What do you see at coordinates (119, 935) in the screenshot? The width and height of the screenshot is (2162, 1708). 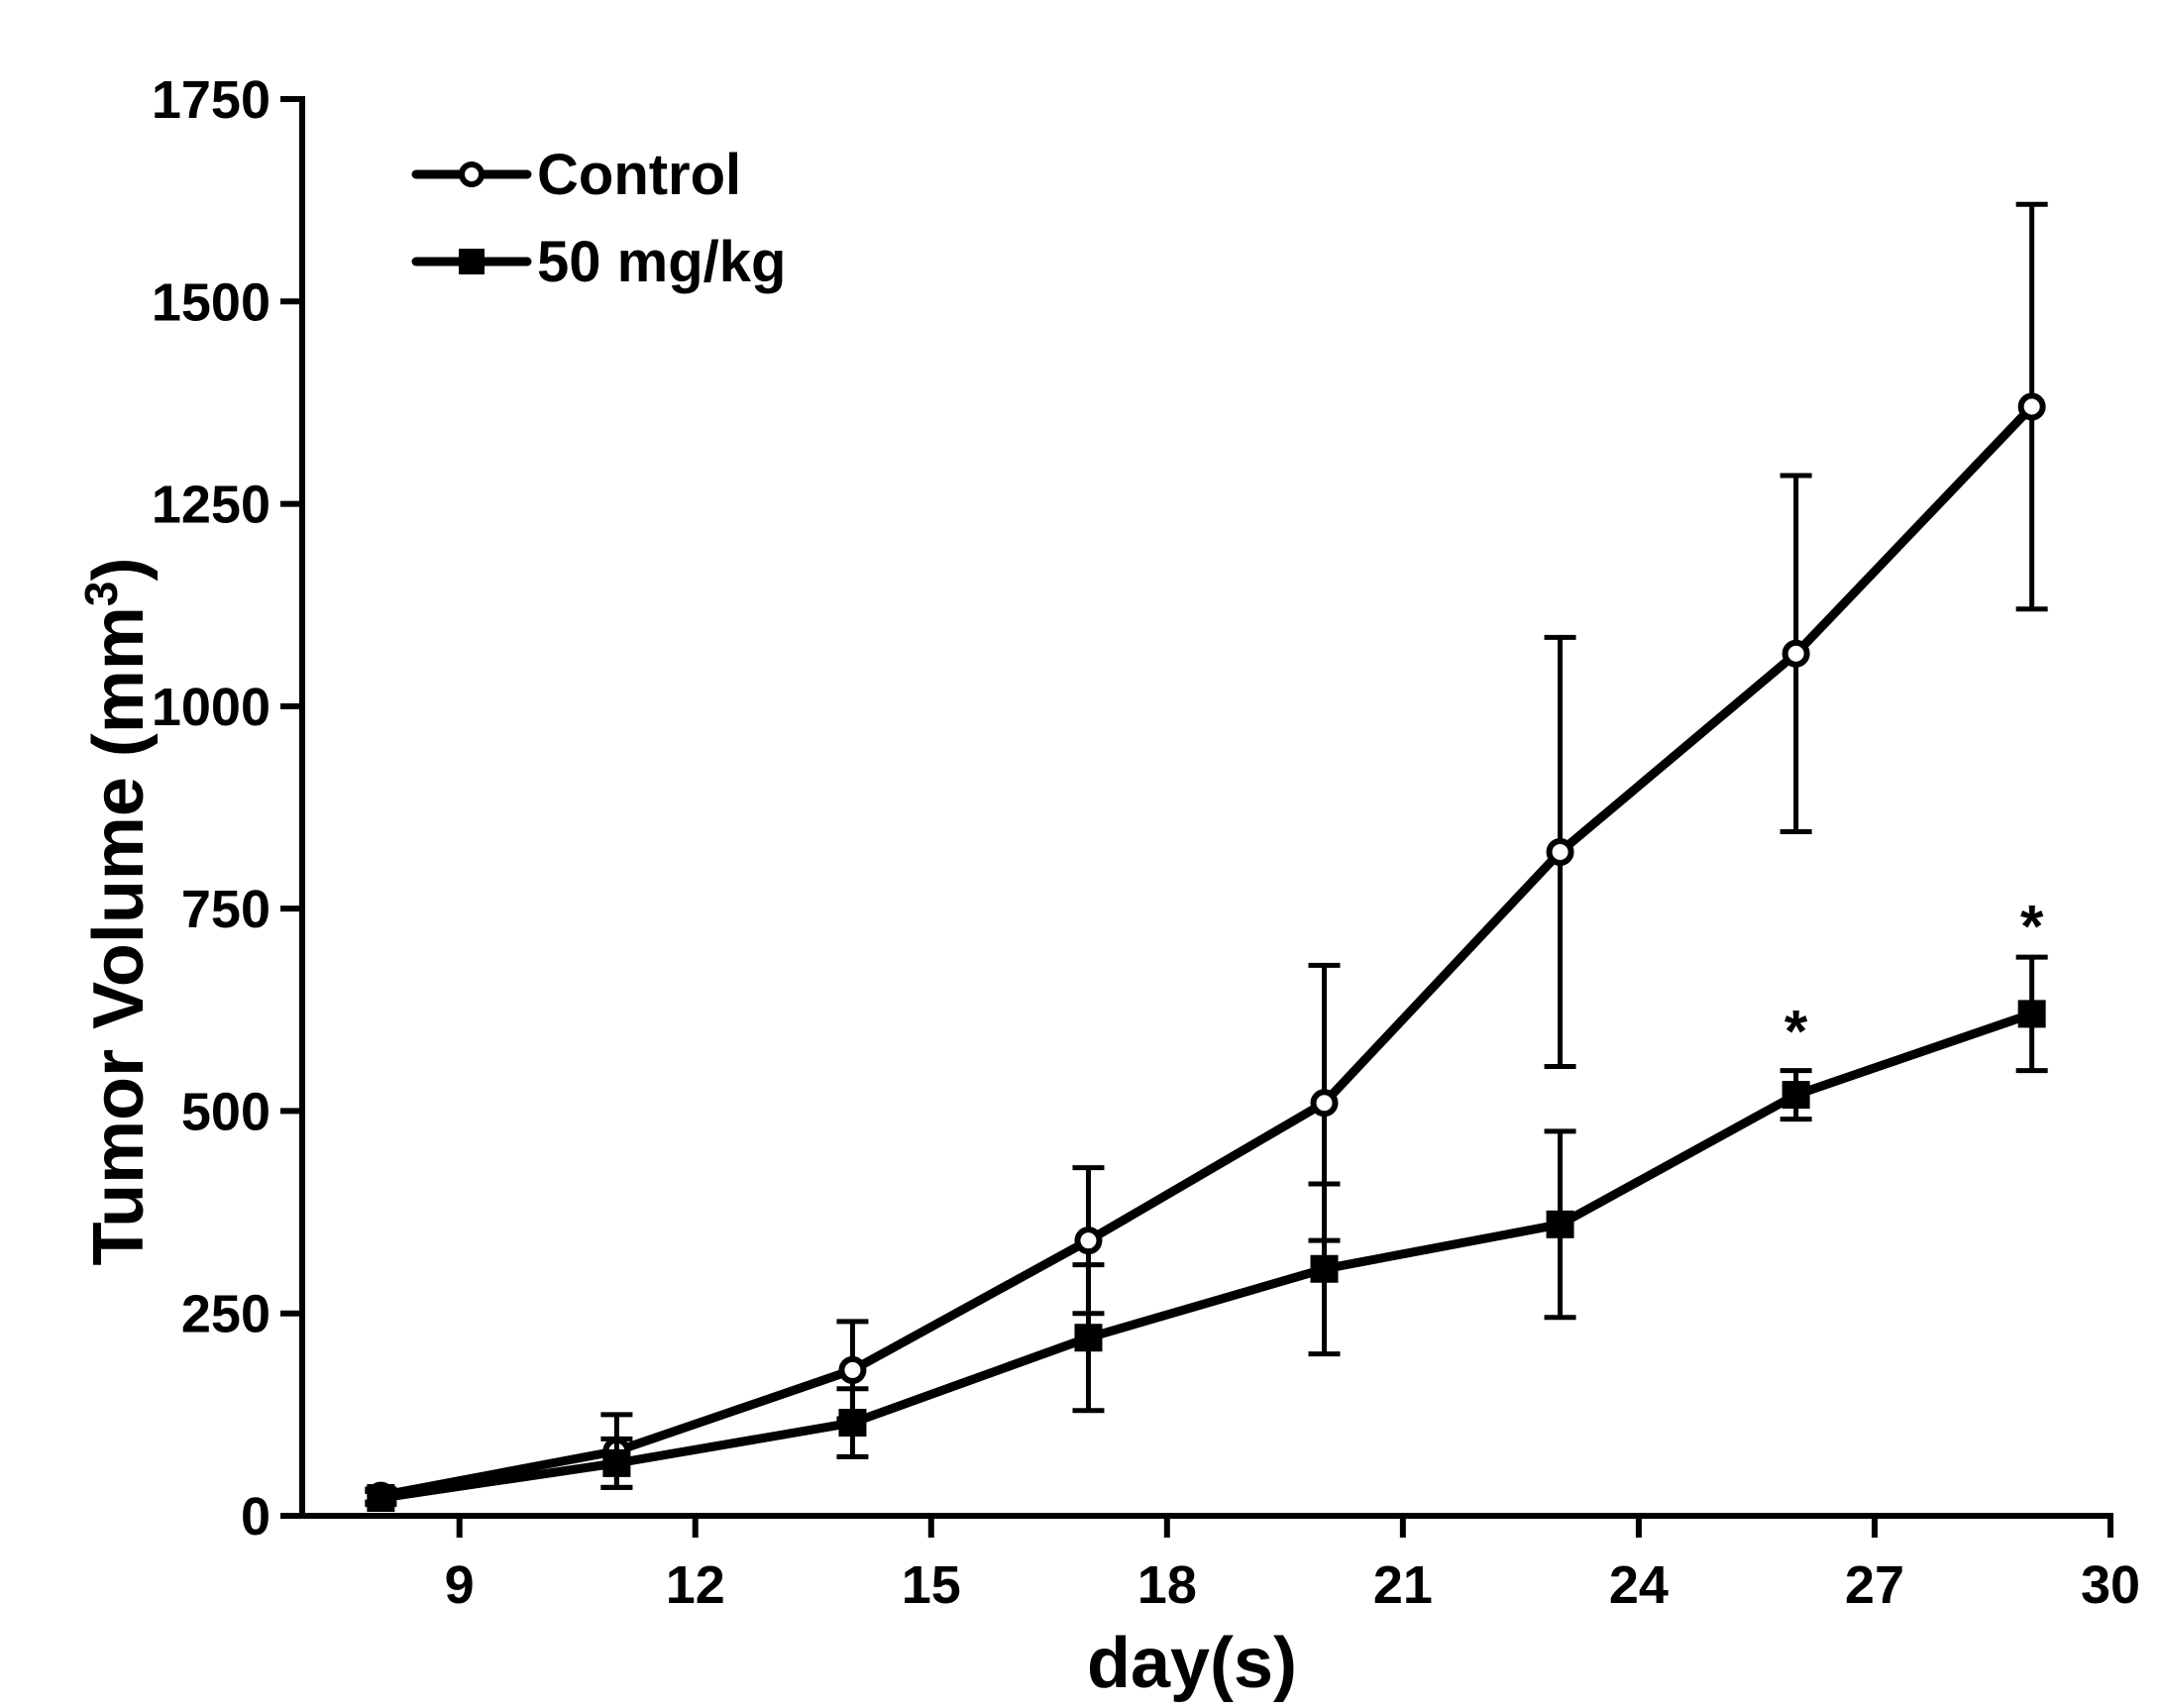 I see `y-axis-title-main: Tumor Volume (mm` at bounding box center [119, 935].